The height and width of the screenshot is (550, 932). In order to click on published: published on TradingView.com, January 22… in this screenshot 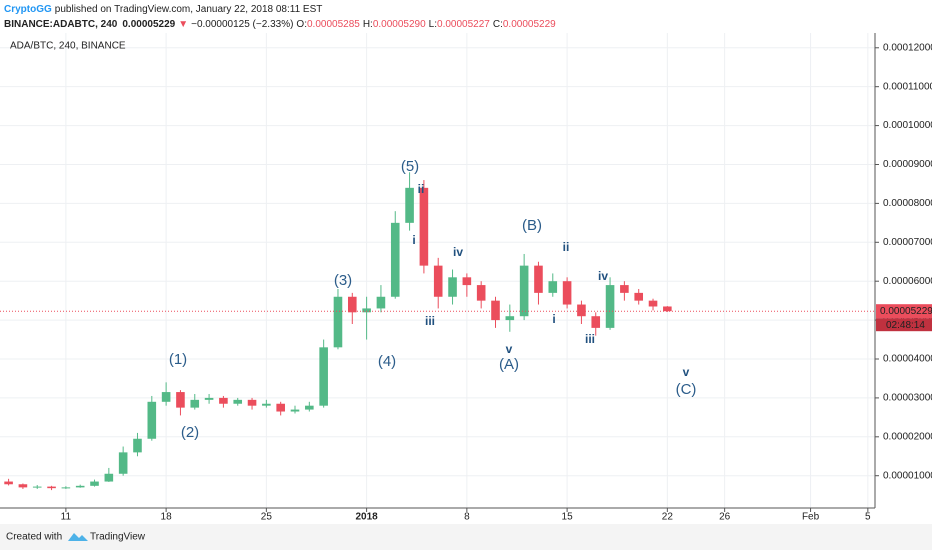, I will do `click(189, 9)`.